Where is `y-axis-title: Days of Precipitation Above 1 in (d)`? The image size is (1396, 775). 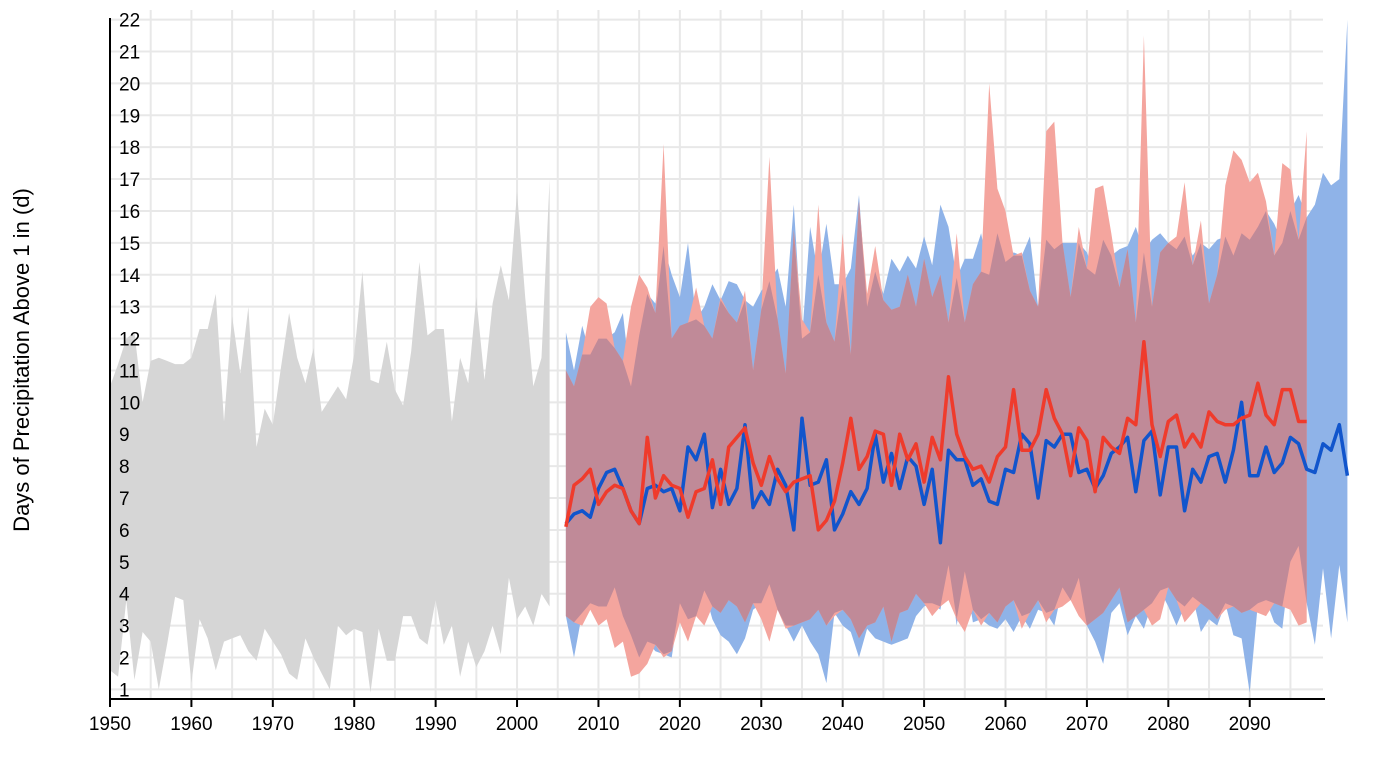
y-axis-title: Days of Precipitation Above 1 in (d) is located at coordinates (21, 360).